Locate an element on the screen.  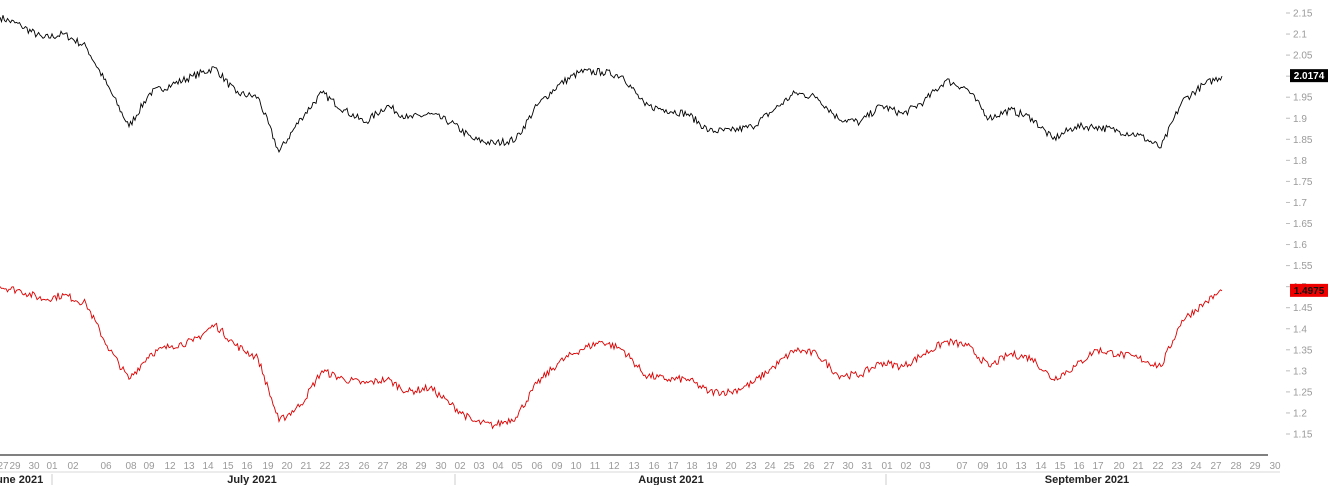
last-value-badges: 2.0174 1.4975 is located at coordinates (1309, 183).